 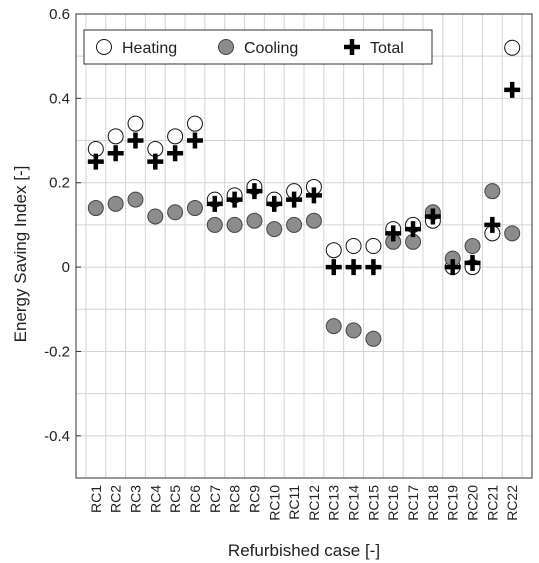 What do you see at coordinates (373, 503) in the screenshot?
I see `x-tick-label: RC15` at bounding box center [373, 503].